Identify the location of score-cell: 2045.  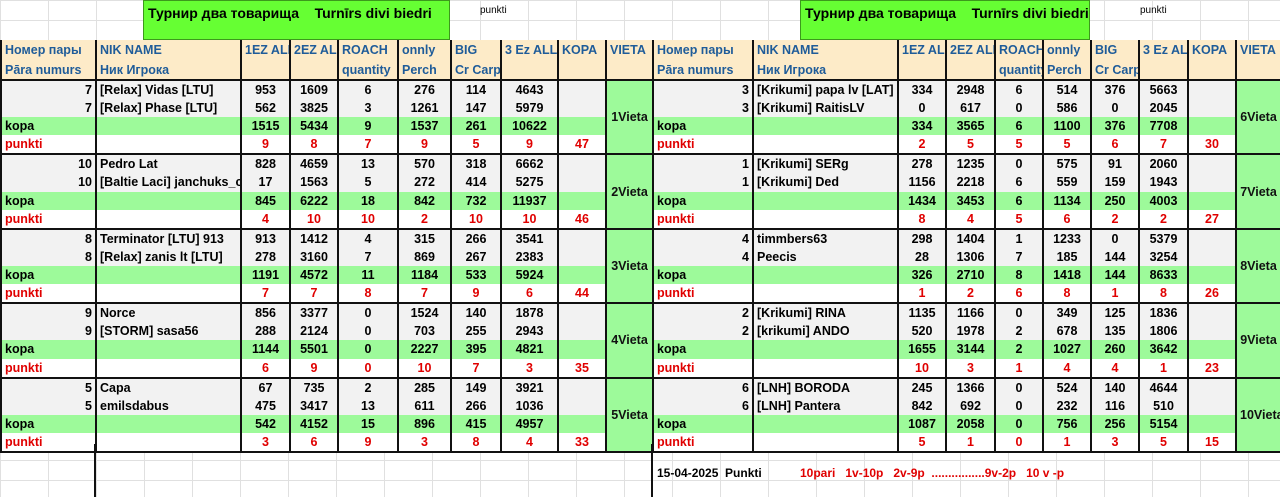
(1163, 108).